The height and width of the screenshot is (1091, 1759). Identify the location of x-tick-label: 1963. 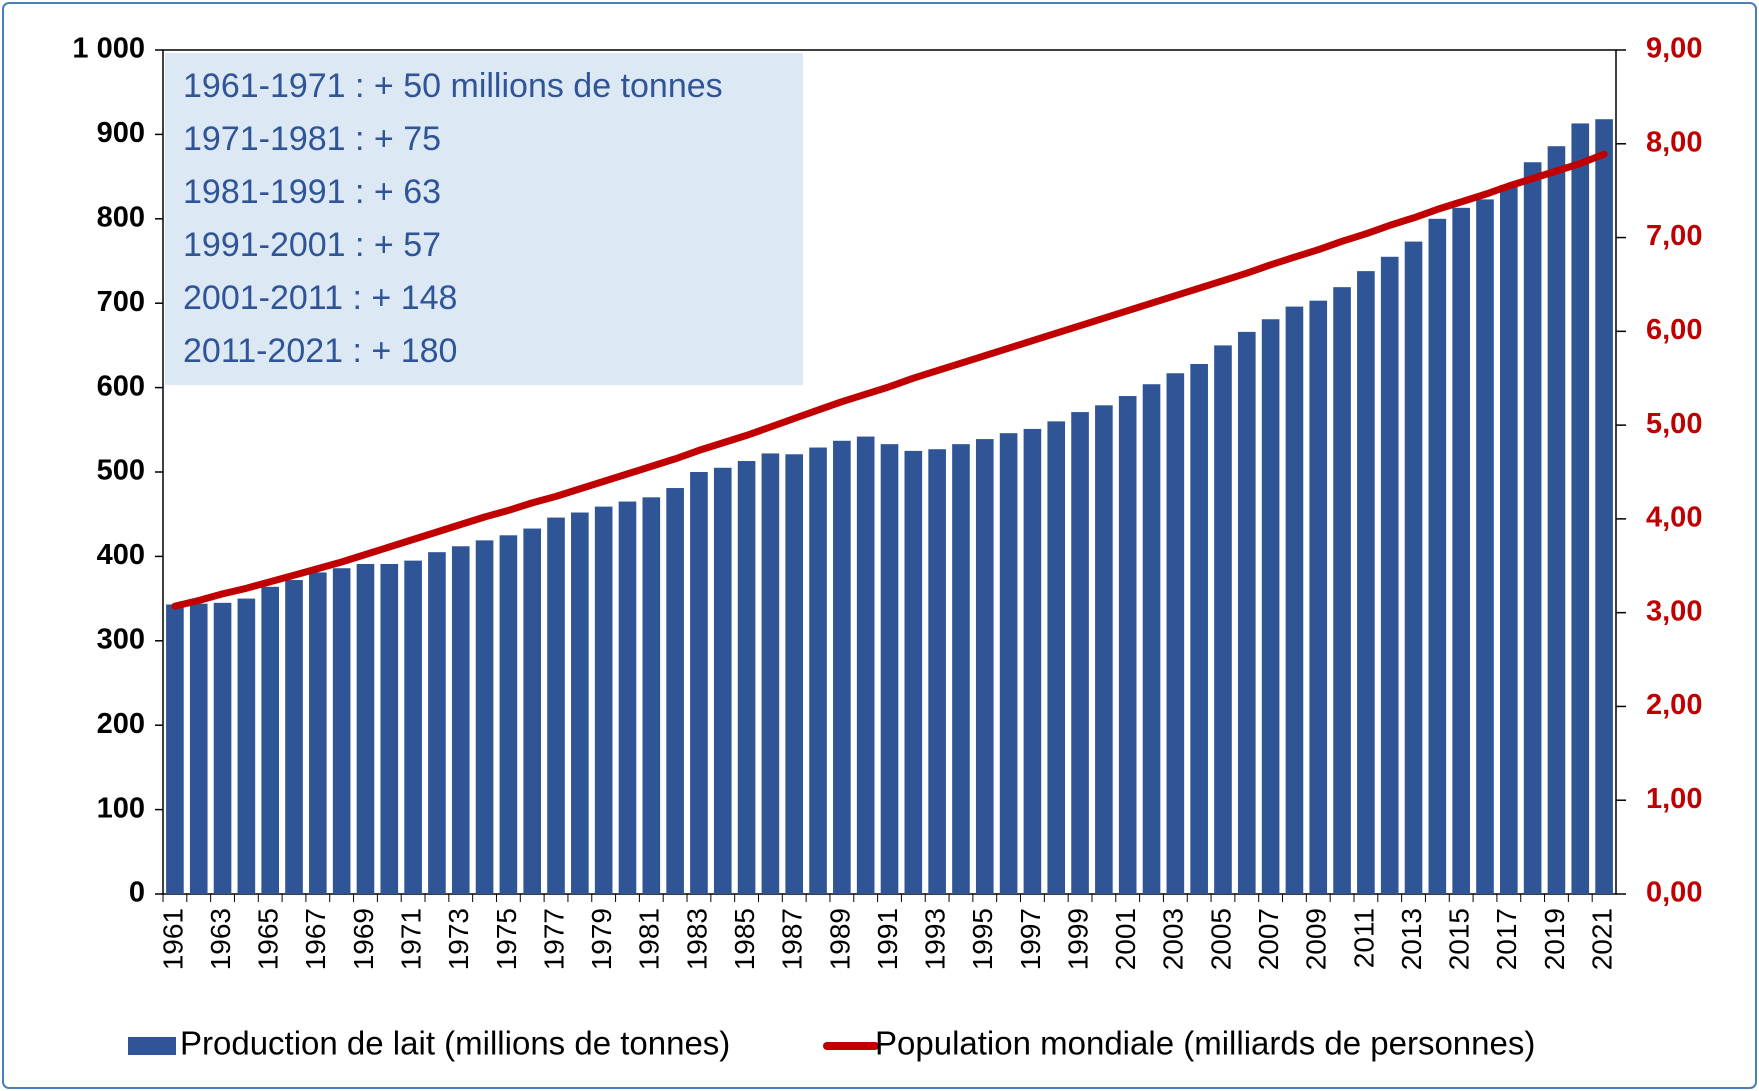
(220, 939).